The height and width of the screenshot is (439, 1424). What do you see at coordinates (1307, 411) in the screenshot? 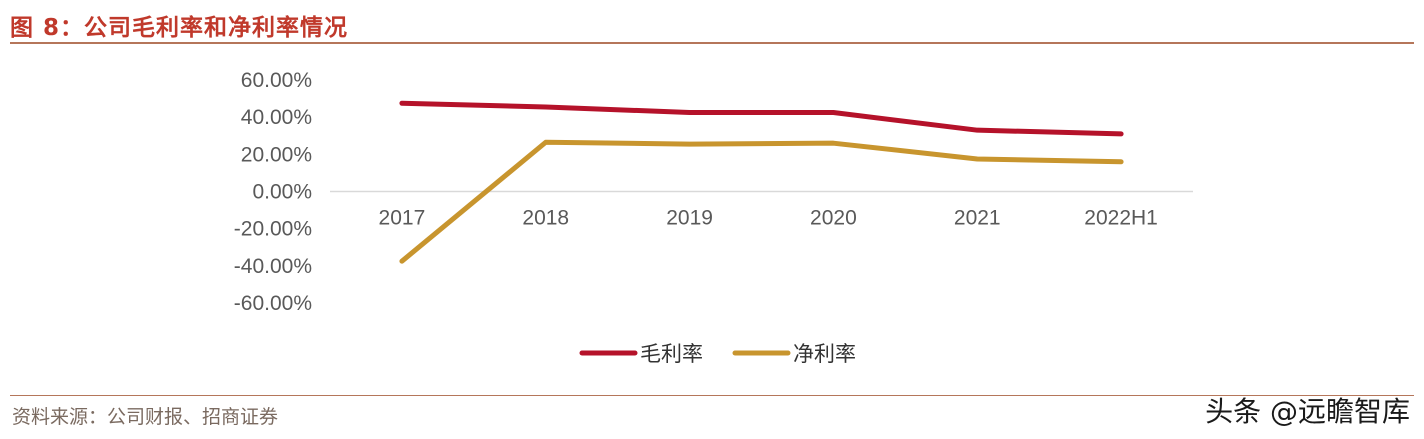
I see `watermark: 头条 @远瞻智库` at bounding box center [1307, 411].